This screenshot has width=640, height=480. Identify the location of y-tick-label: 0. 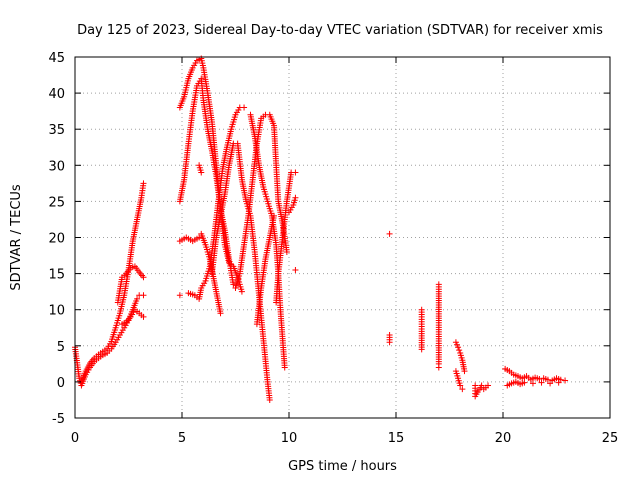
(61, 383).